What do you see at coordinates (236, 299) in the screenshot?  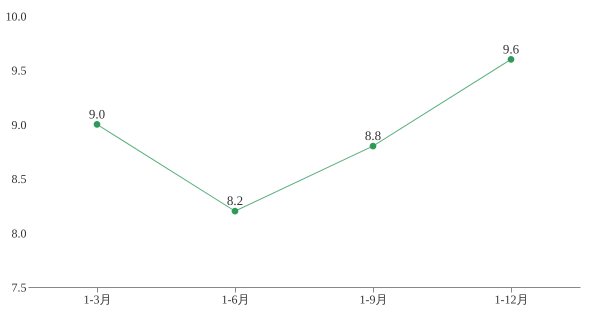 I see `x-tick-label: 1-6月` at bounding box center [236, 299].